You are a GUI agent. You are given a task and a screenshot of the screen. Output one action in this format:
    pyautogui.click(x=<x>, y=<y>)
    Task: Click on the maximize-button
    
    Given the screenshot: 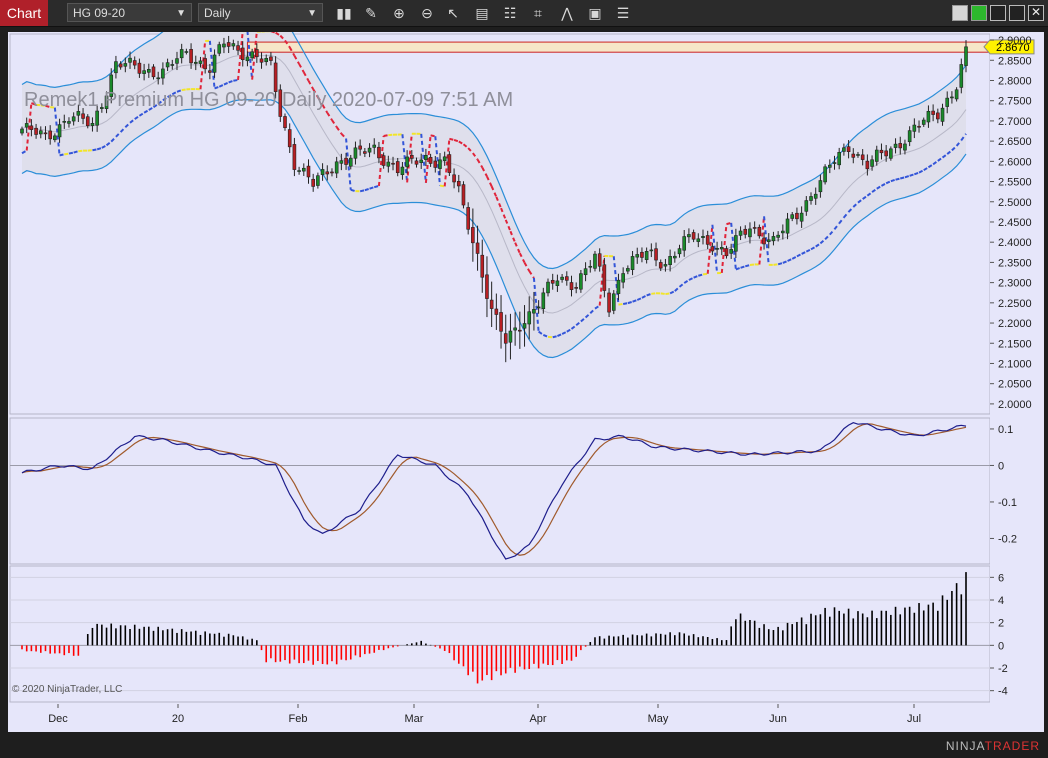 What is the action you would take?
    pyautogui.click(x=1017, y=13)
    